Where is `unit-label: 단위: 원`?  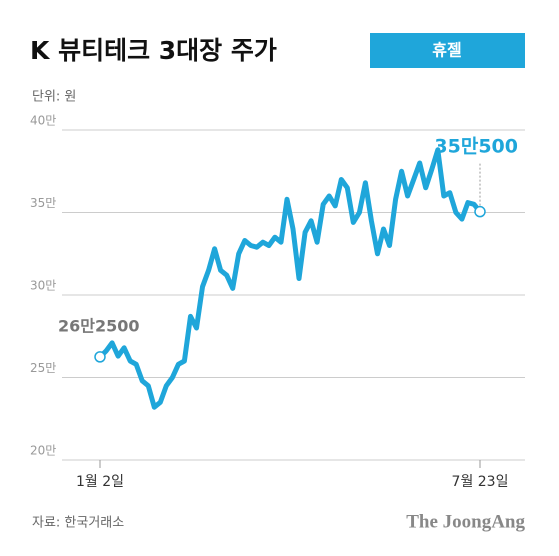
unit-label: 단위: 원 is located at coordinates (54, 97).